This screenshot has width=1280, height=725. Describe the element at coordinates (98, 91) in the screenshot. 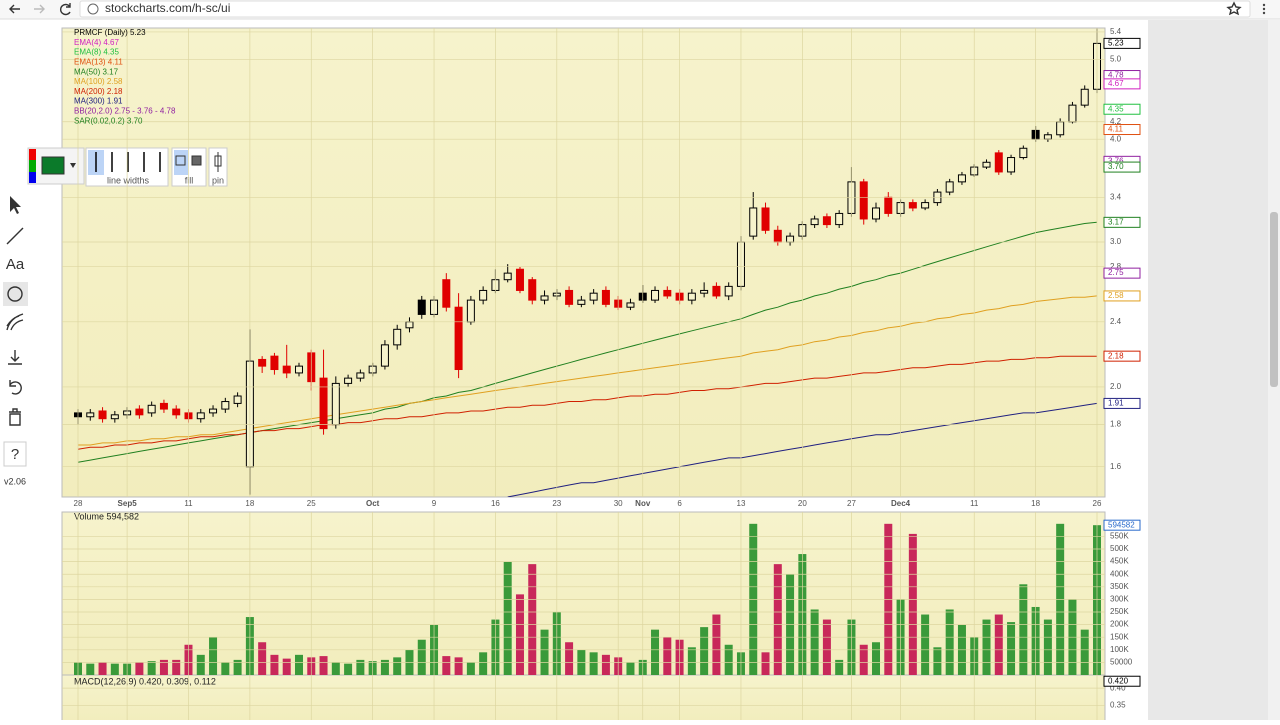

I see `legend-entry: MA(200) 2.18` at that location.